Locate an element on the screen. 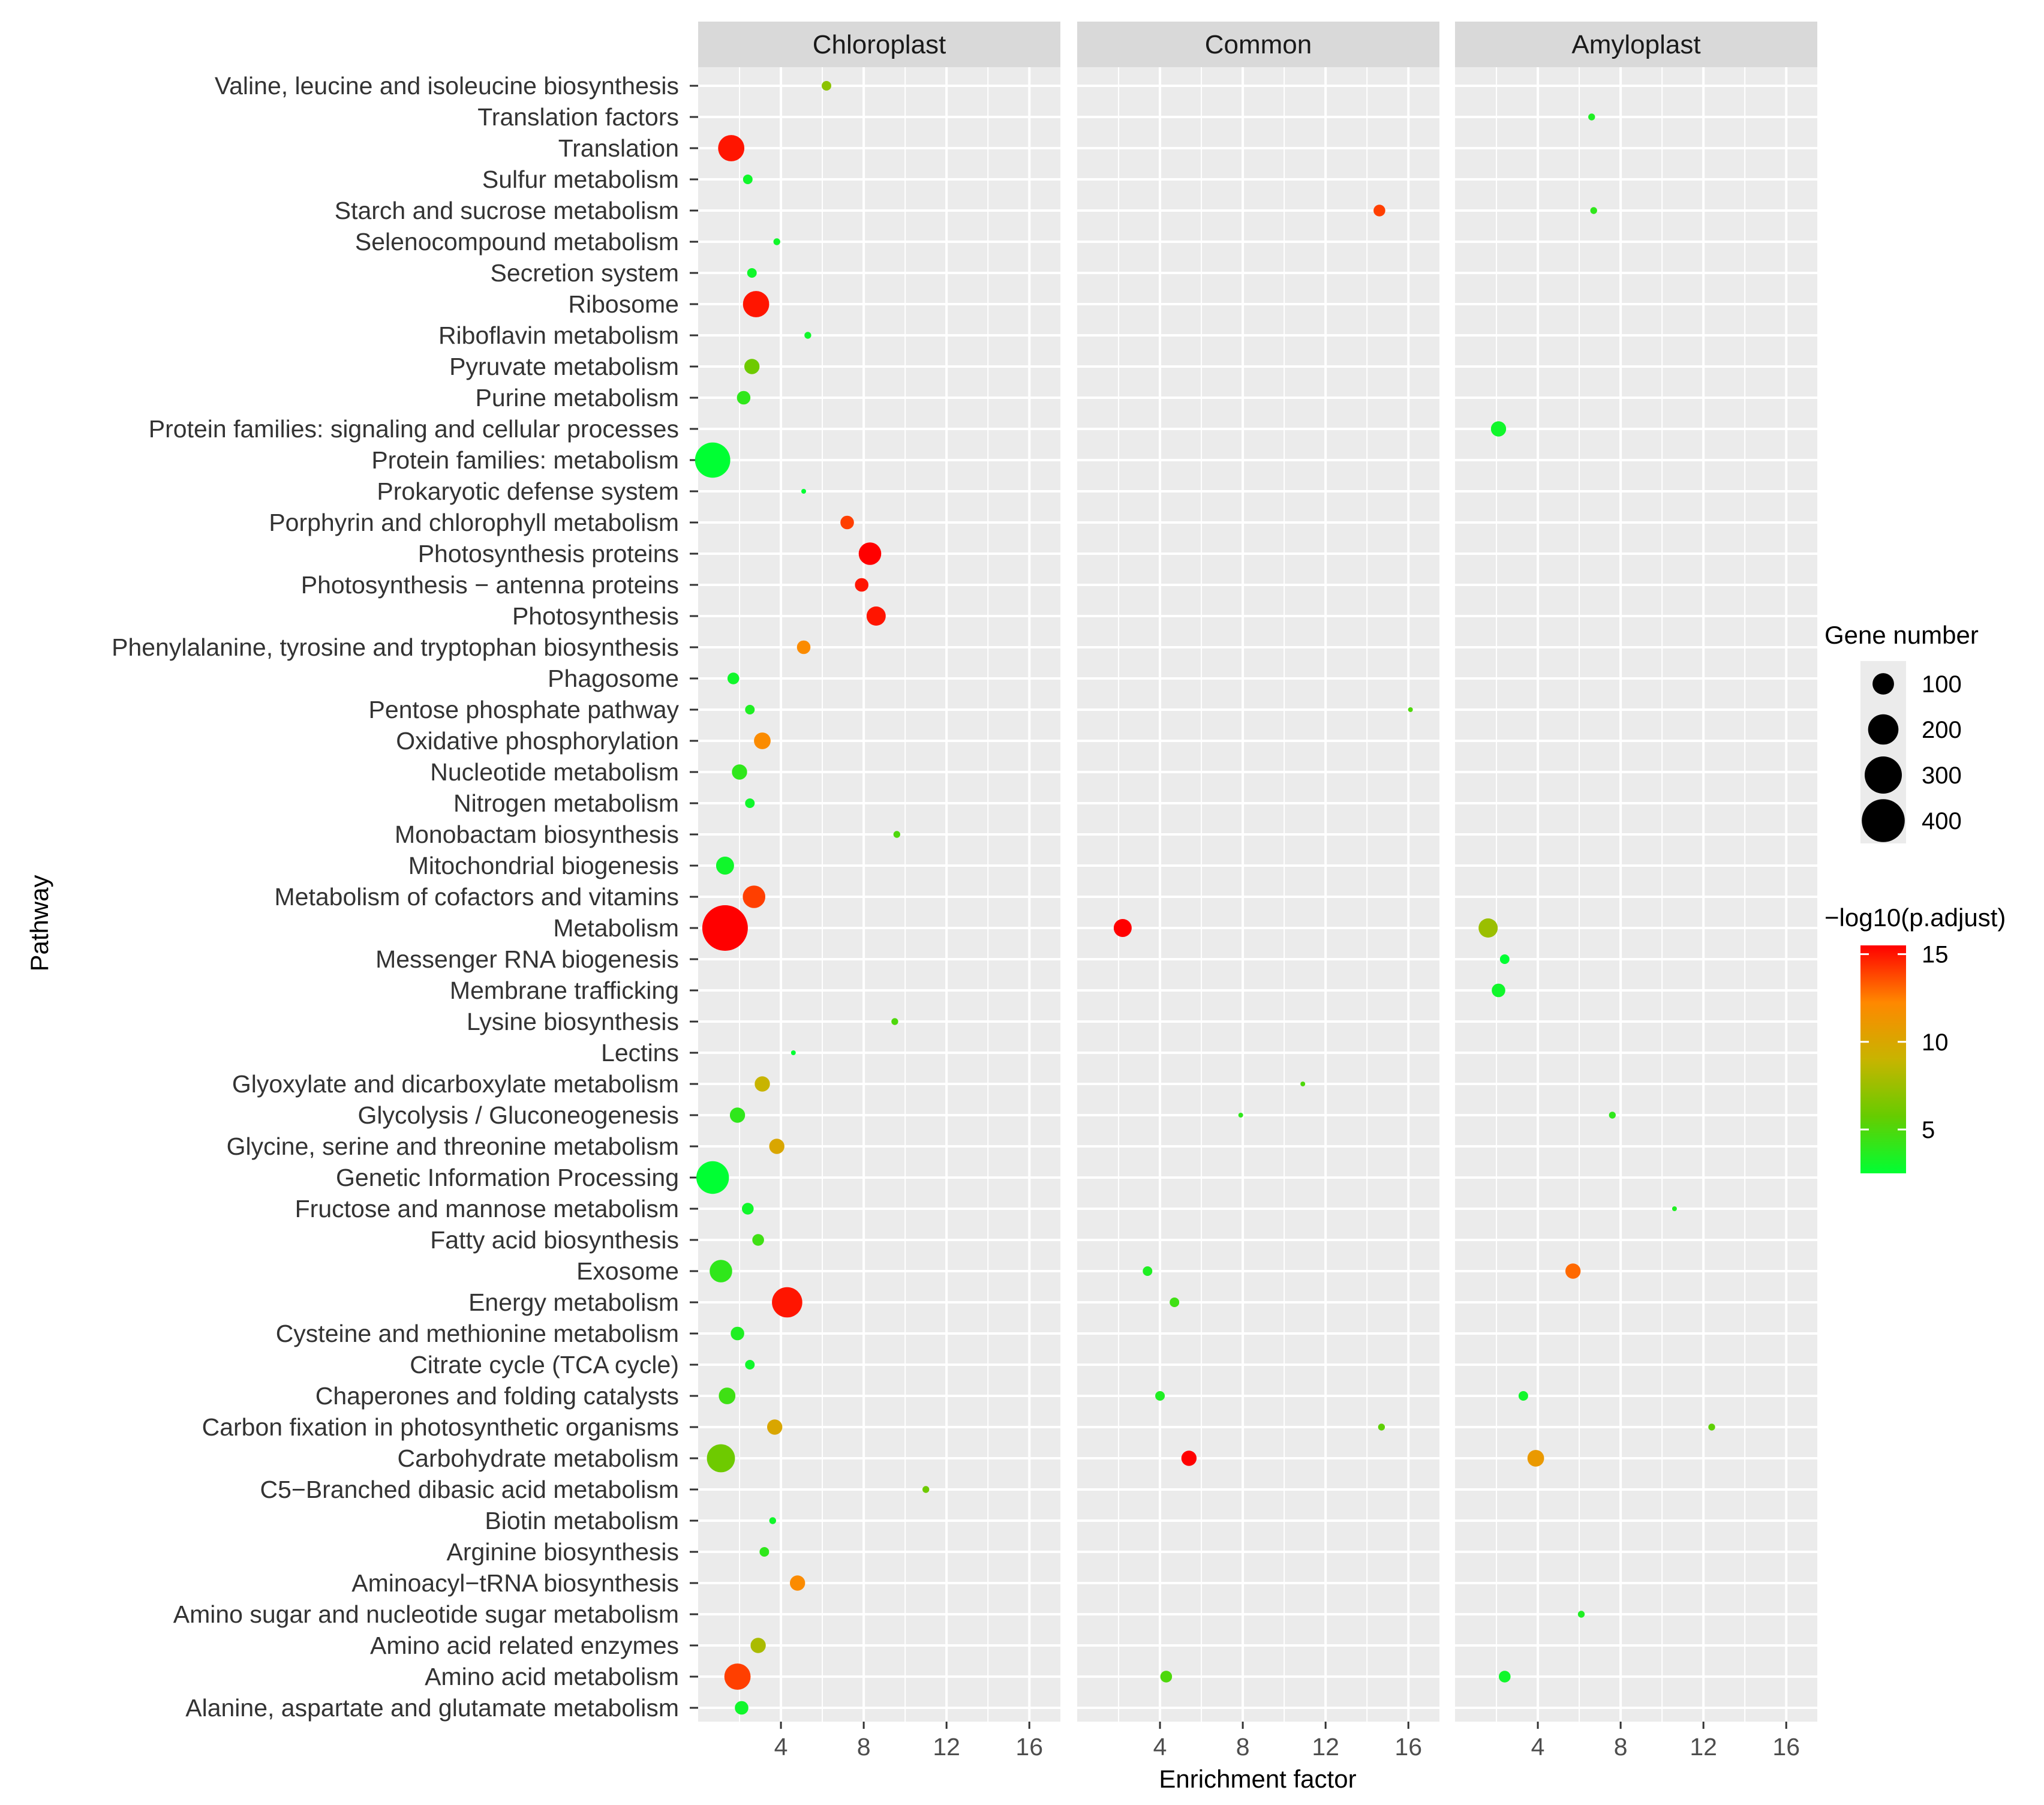  pathway-label: Glyoxylate and dicarboxylate metabolism is located at coordinates (455, 1084).